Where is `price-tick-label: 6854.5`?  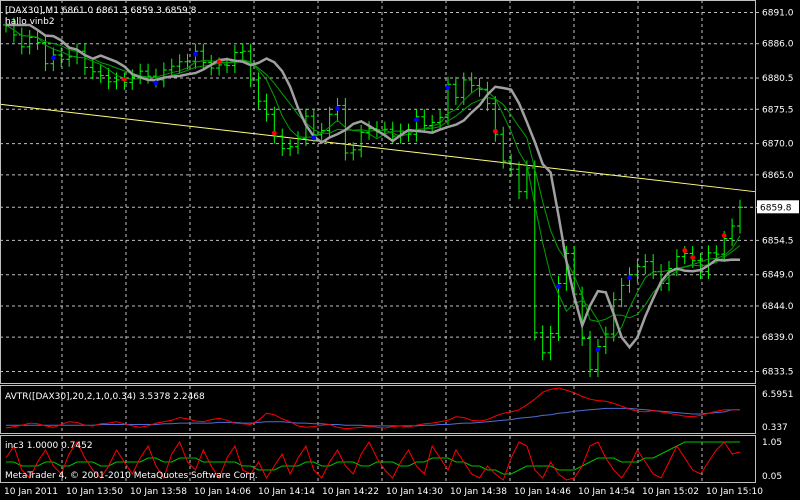 price-tick-label: 6854.5 is located at coordinates (778, 241).